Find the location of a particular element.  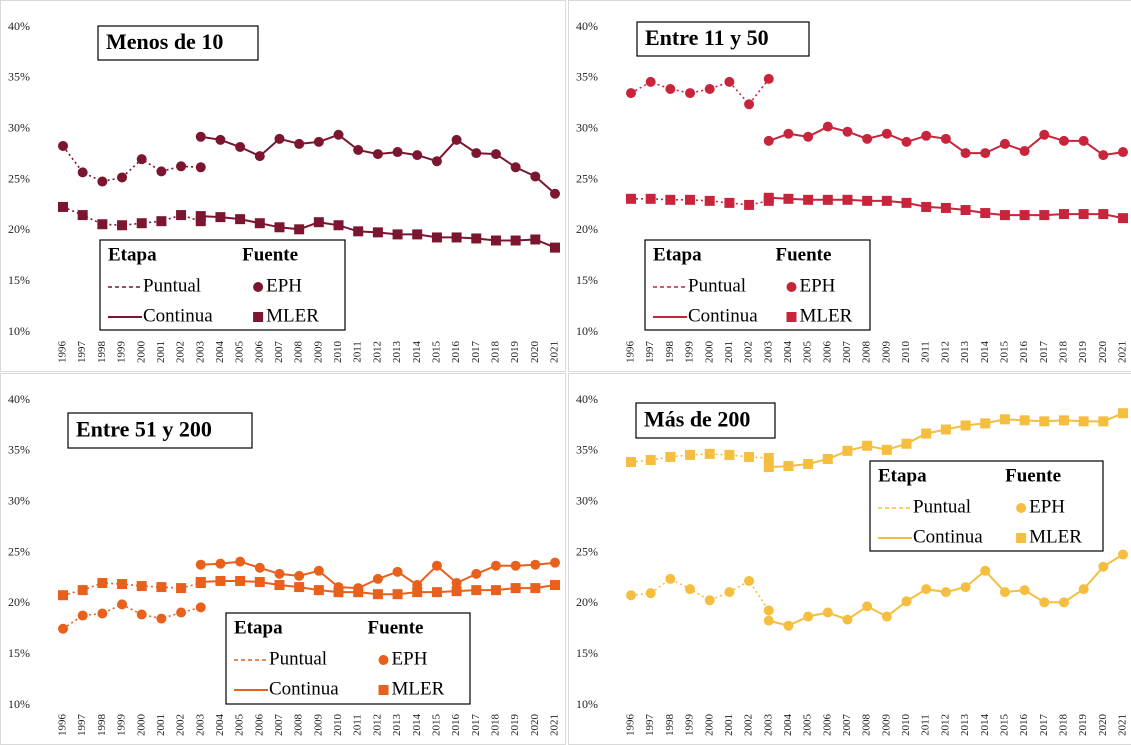

y-tick-label: 40% is located at coordinates (19, 399).